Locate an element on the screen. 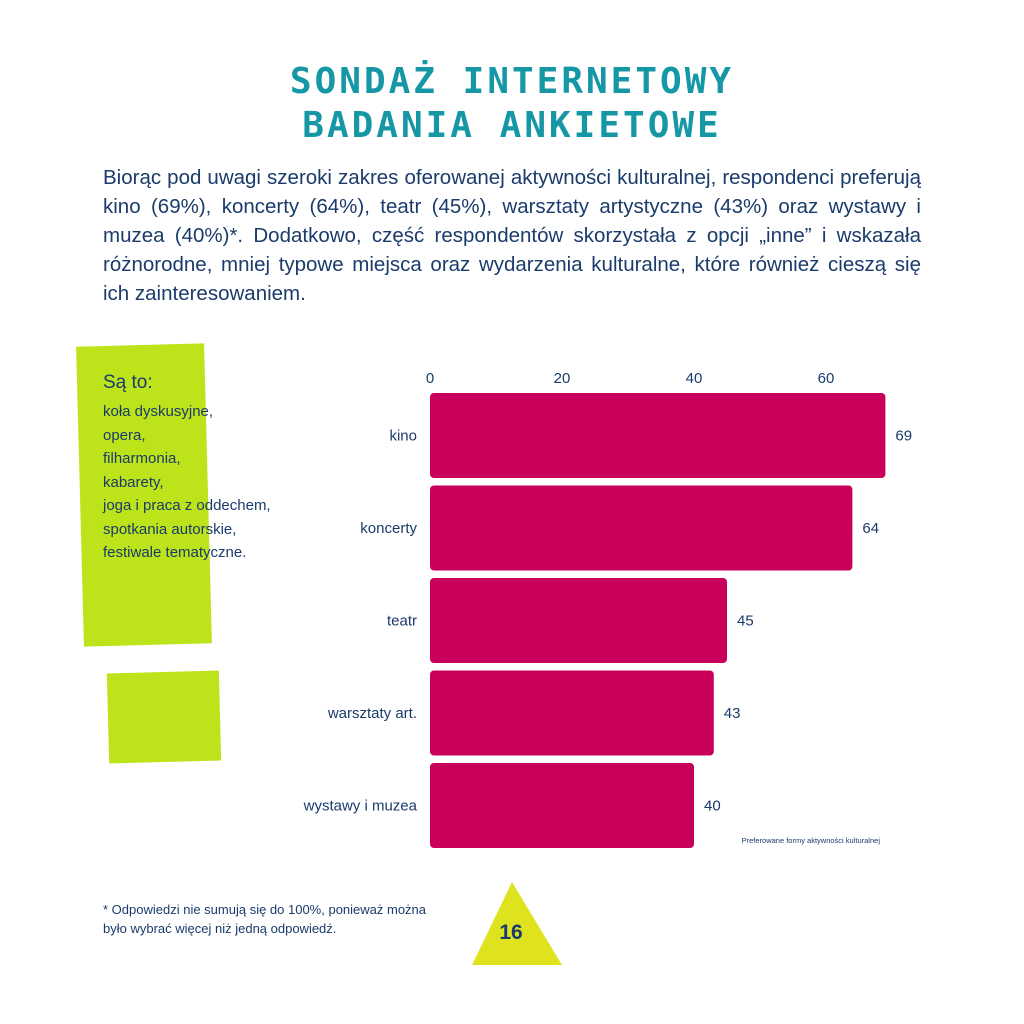 Image resolution: width=1024 pixels, height=1024 pixels. category-label: koncerty is located at coordinates (388, 528).